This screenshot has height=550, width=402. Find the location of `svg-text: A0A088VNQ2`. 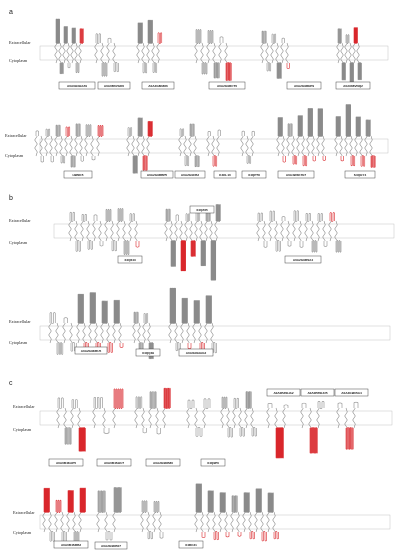

svg-text: A0A088VNQ2 is located at coordinates (353, 86).